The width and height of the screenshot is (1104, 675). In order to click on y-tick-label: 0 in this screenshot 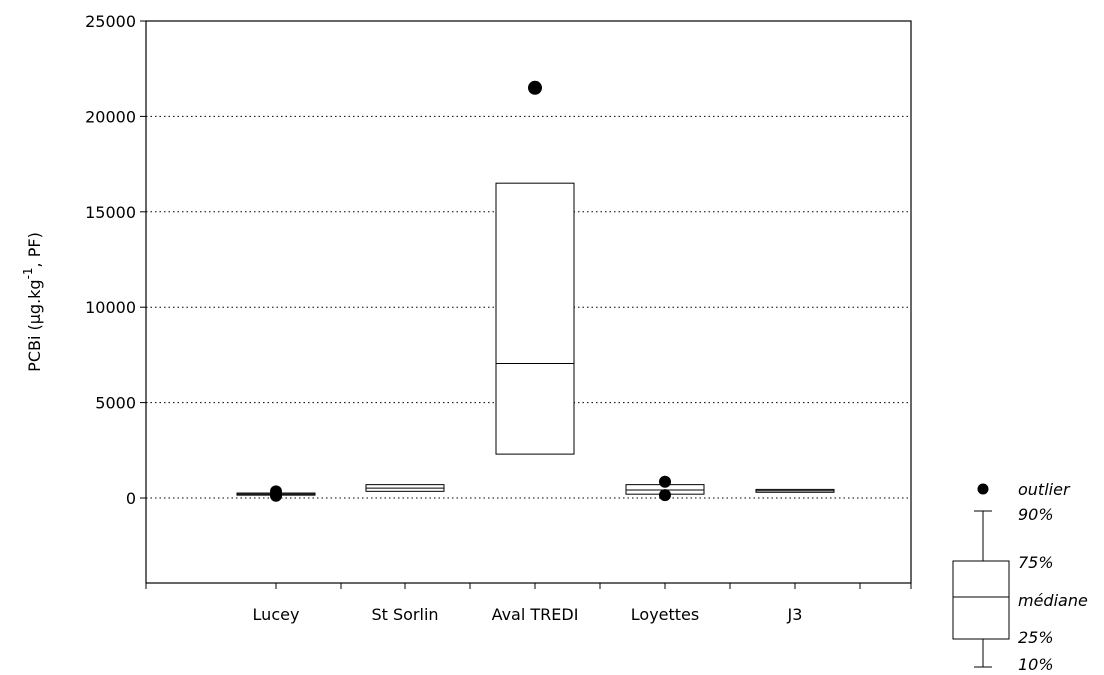, I will do `click(131, 498)`.